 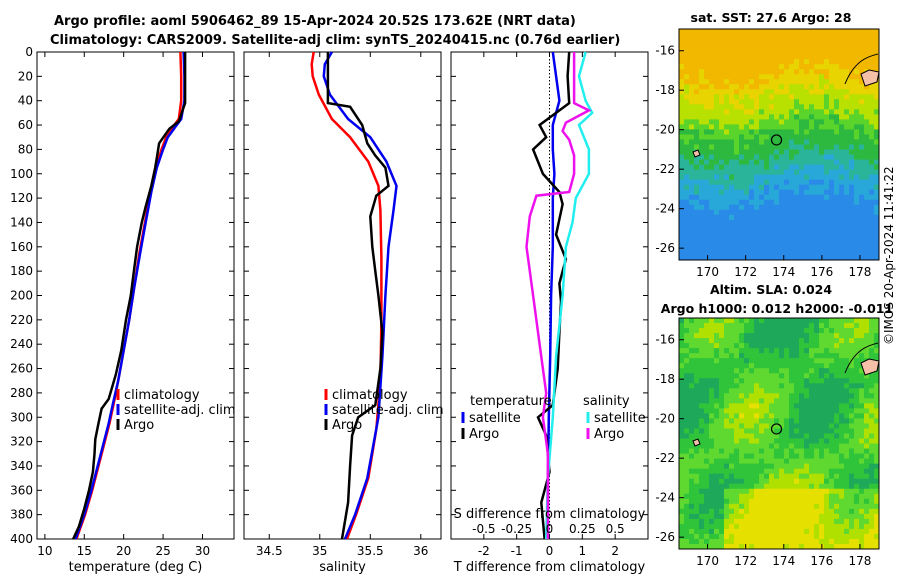 What do you see at coordinates (180, 410) in the screenshot?
I see `legend-label: satellite-adj. clim` at bounding box center [180, 410].